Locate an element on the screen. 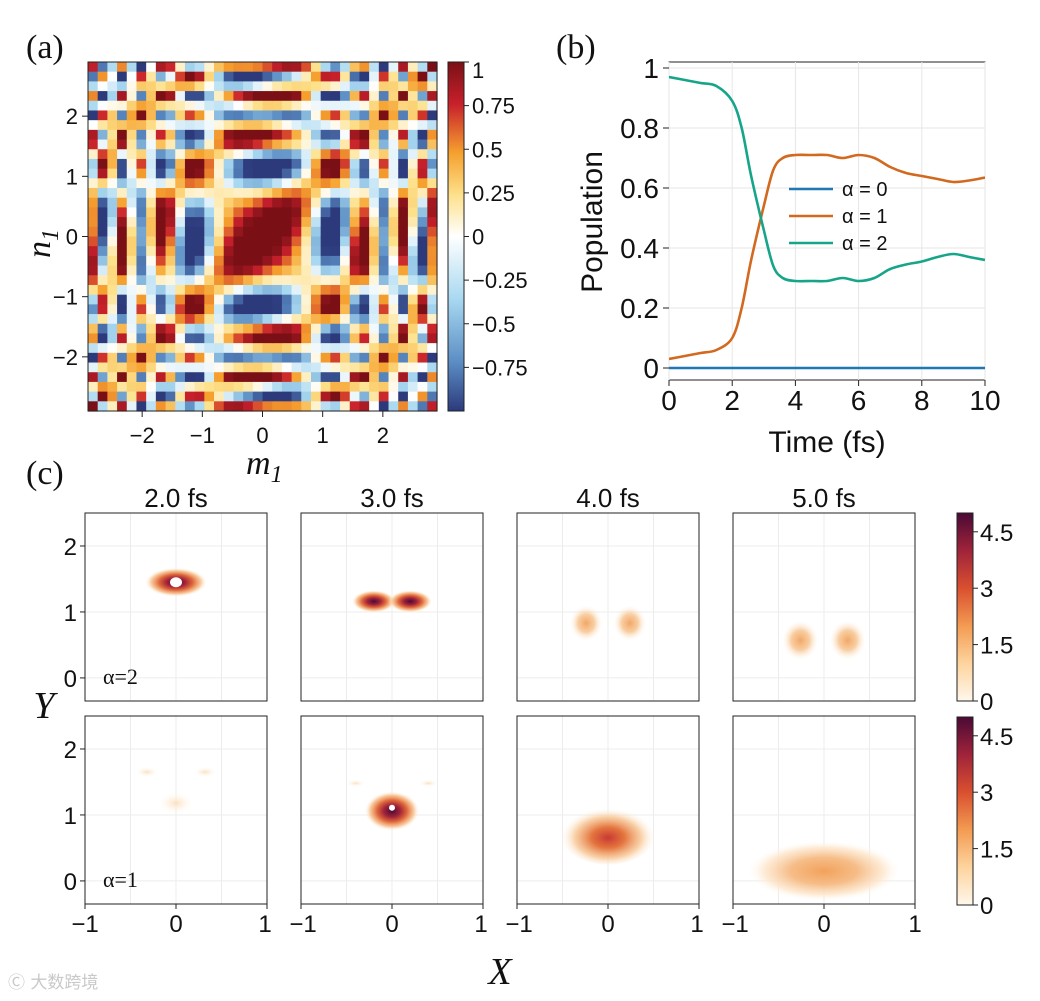 This screenshot has height=1001, width=1040. saturated-core is located at coordinates (176, 582).